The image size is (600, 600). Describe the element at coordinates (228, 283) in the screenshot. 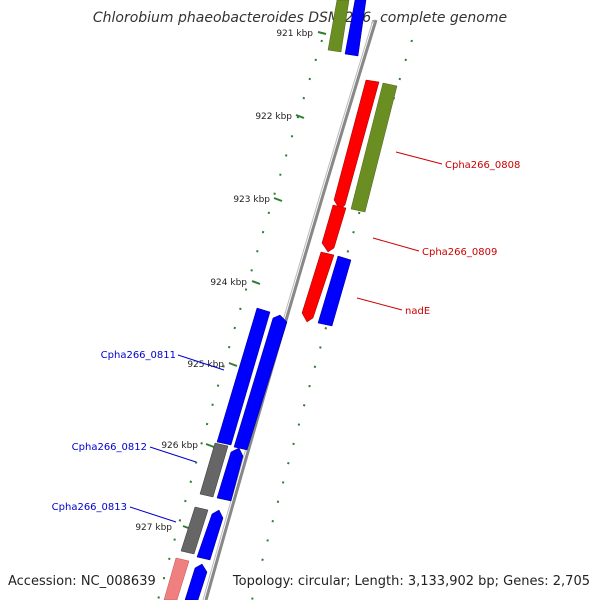

I see `kbp-label-924: 924 kbp` at that location.